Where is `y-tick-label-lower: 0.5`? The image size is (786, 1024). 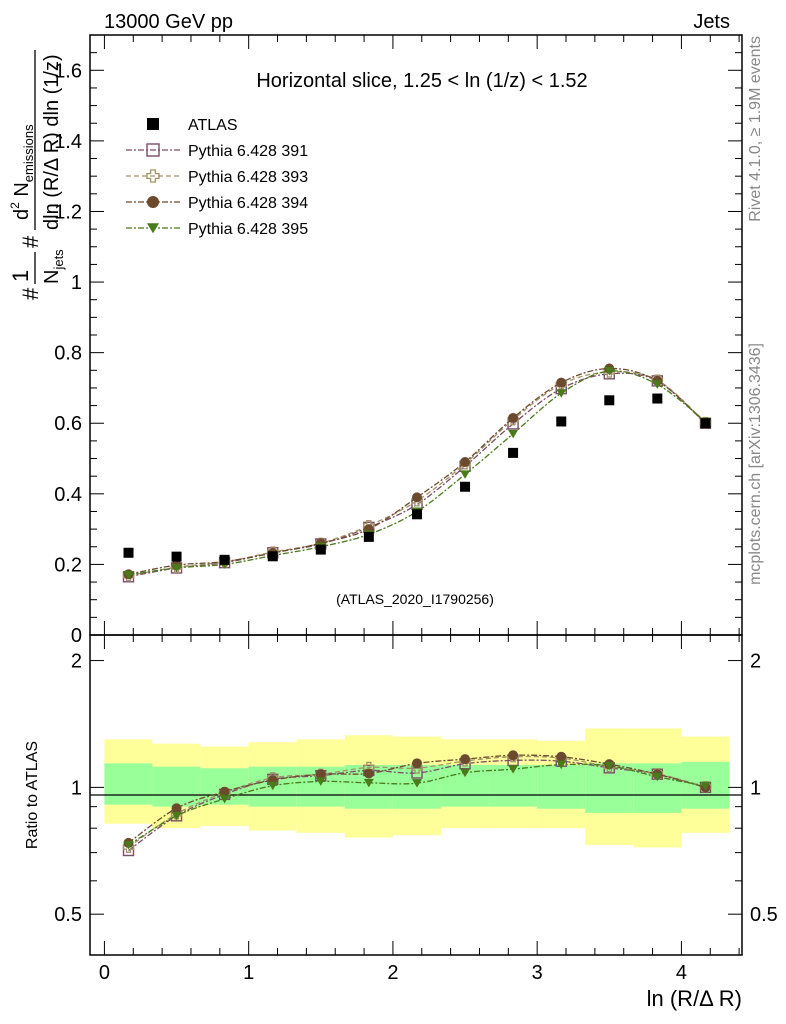
y-tick-label-lower: 0.5 is located at coordinates (68, 915).